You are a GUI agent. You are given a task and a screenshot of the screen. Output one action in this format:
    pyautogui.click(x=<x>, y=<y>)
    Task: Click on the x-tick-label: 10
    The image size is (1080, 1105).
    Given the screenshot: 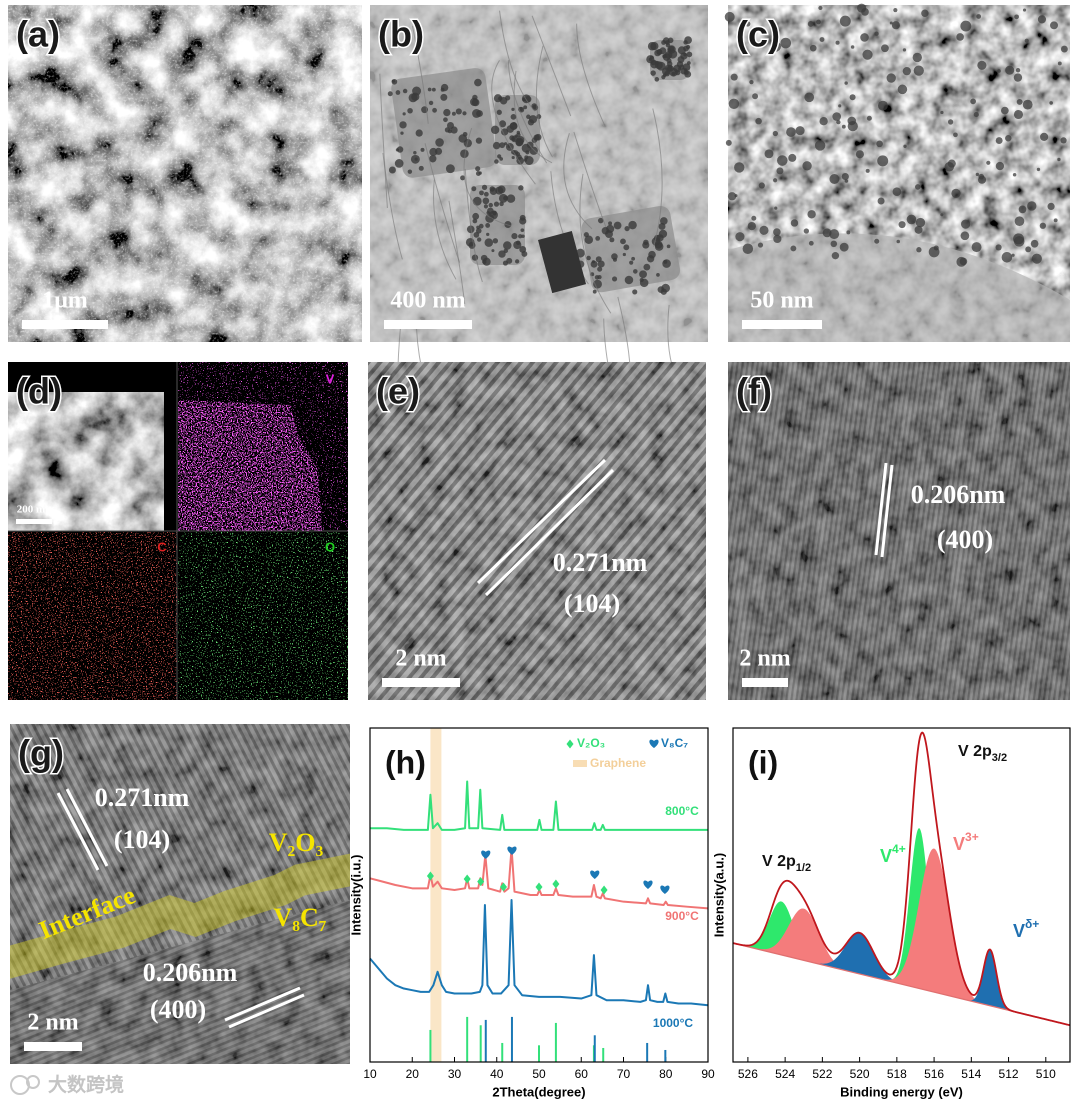 What is the action you would take?
    pyautogui.click(x=370, y=1074)
    